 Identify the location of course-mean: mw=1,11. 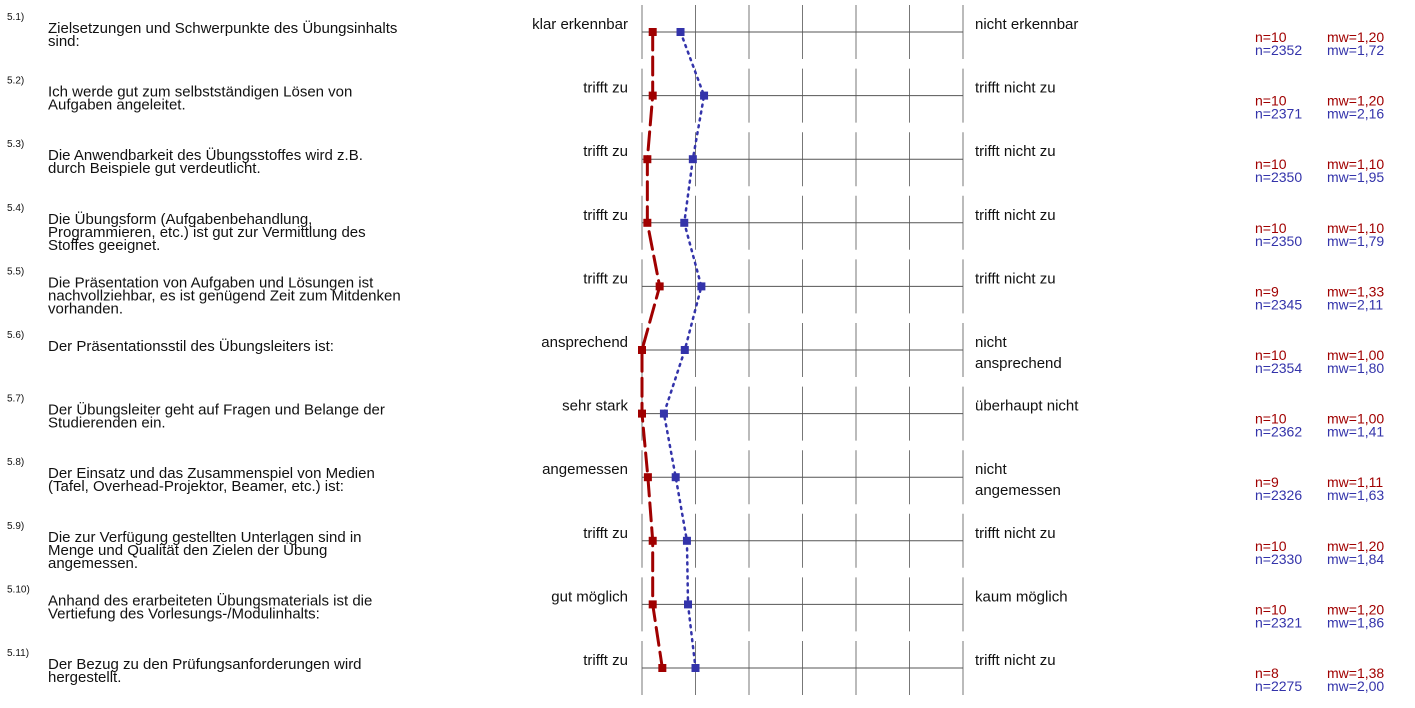
(1355, 482).